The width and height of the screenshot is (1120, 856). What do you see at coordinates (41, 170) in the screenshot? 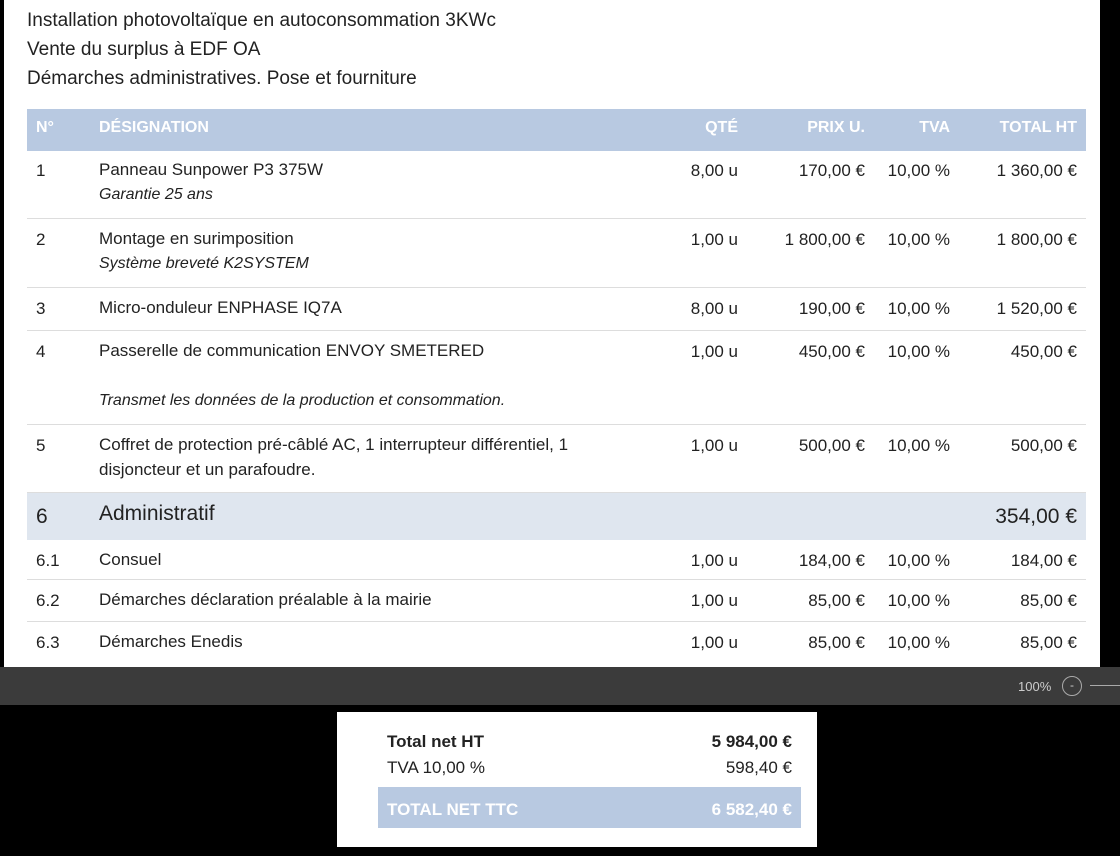
I see `cell-no: 1` at bounding box center [41, 170].